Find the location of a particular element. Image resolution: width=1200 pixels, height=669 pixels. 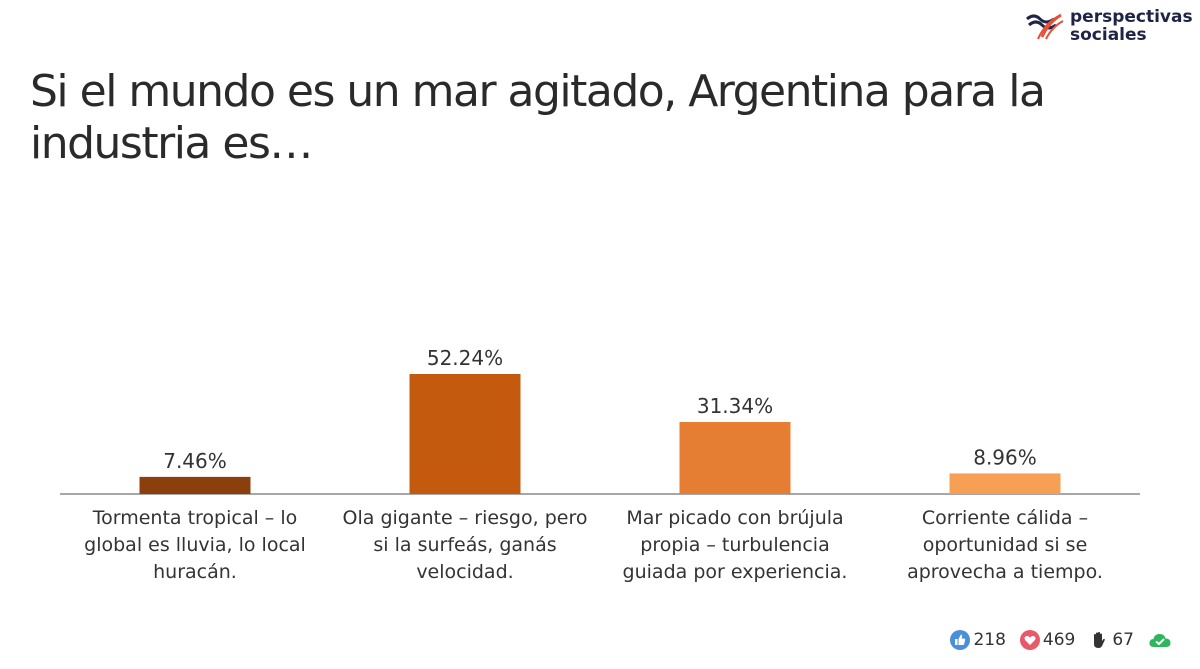

category-label: huracán. is located at coordinates (195, 572).